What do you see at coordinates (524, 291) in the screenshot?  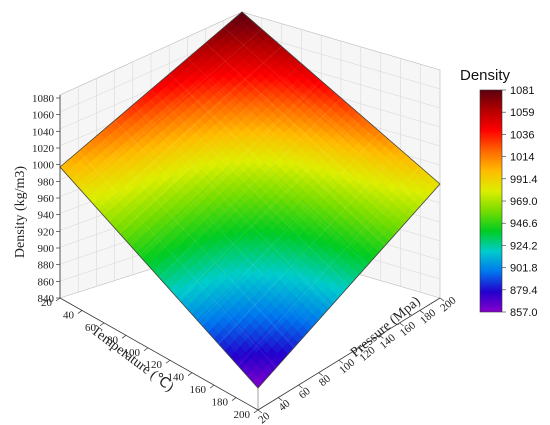 I see `colorbar-label: 879.4` at bounding box center [524, 291].